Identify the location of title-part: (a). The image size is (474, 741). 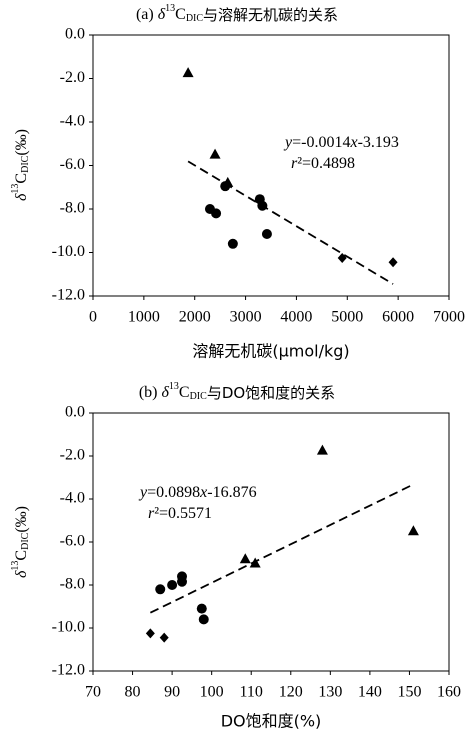
(147, 14).